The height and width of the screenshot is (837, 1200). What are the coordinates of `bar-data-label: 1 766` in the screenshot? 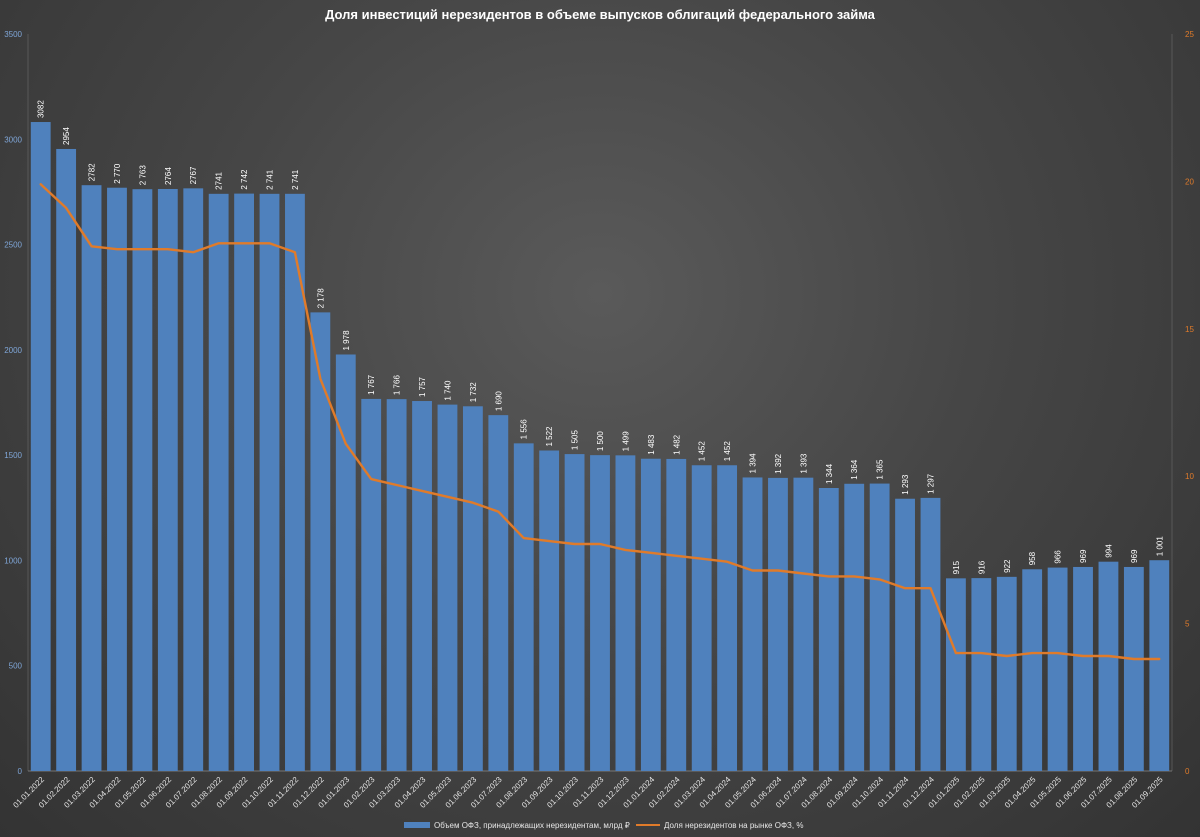 It's located at (397, 385).